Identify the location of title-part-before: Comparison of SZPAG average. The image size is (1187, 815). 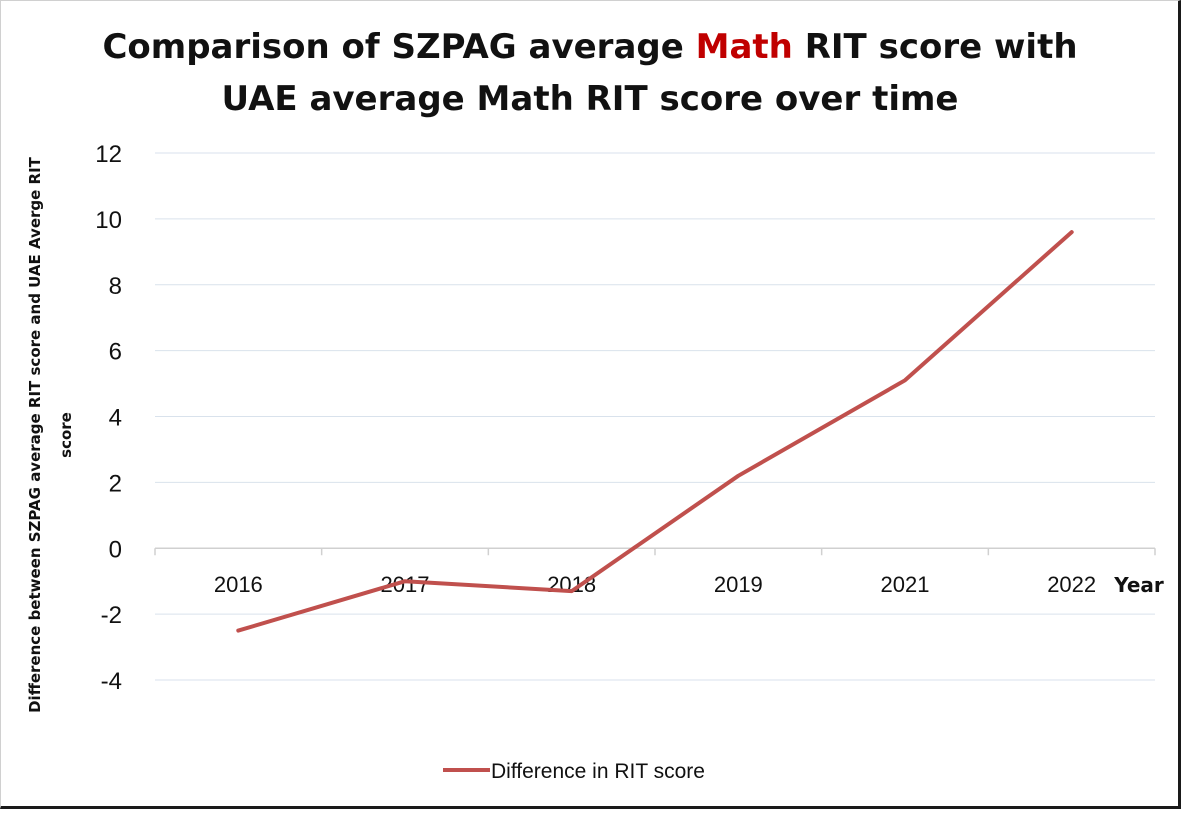
(398, 47).